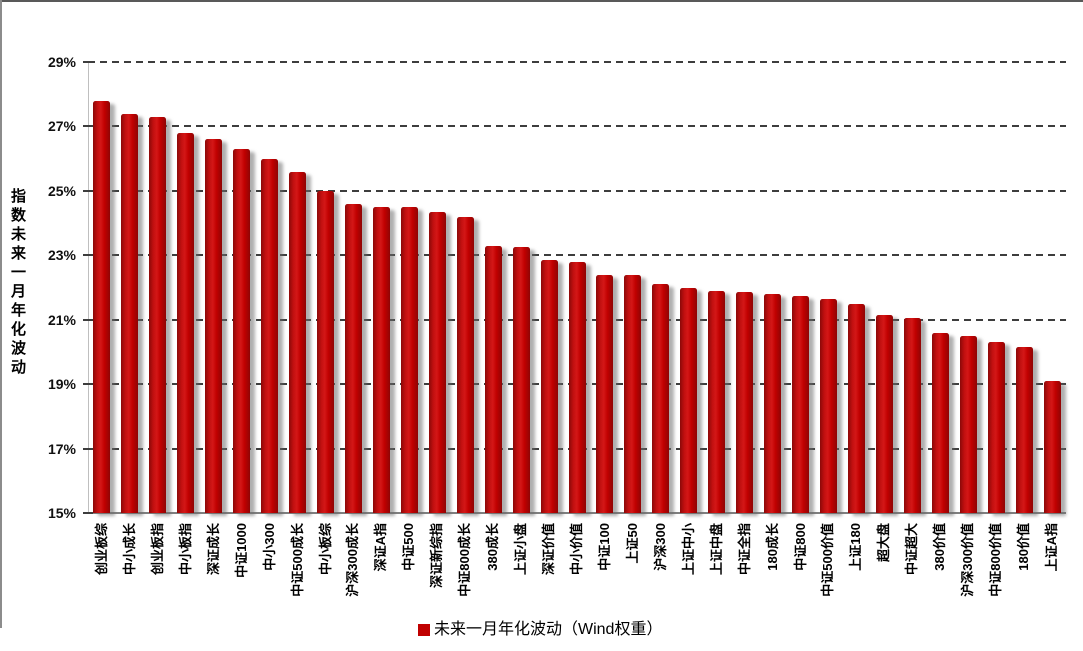 Image resolution: width=1083 pixels, height=651 pixels. What do you see at coordinates (884, 413) in the screenshot?
I see `bar-超大盘` at bounding box center [884, 413].